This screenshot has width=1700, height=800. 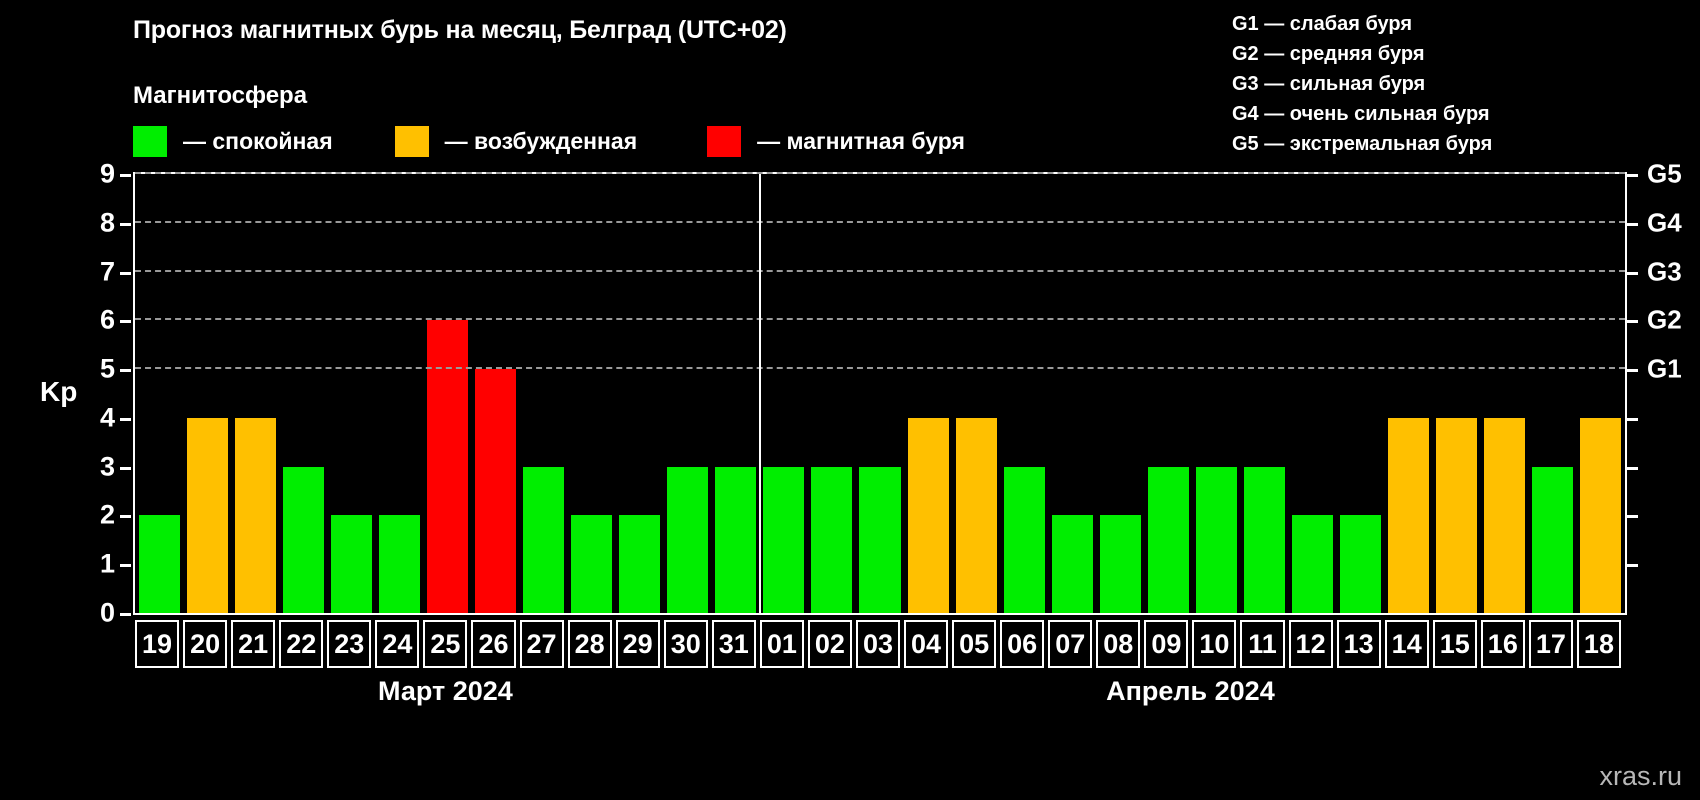 I want to click on day-label-24: 24, so click(x=397, y=644).